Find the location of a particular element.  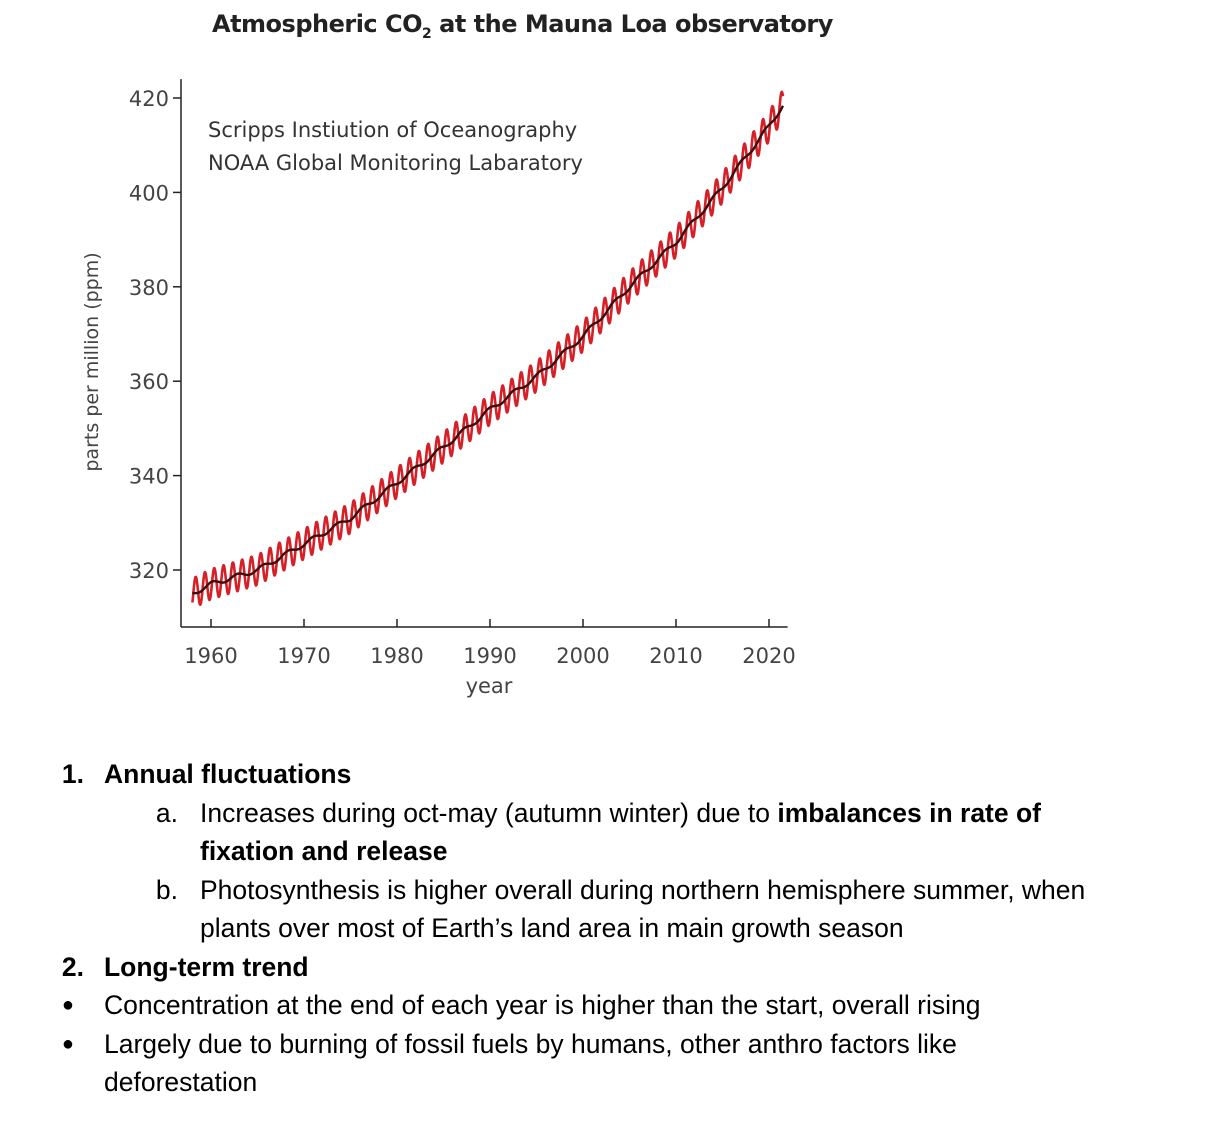

note-title: Long-term trend is located at coordinates (206, 966).